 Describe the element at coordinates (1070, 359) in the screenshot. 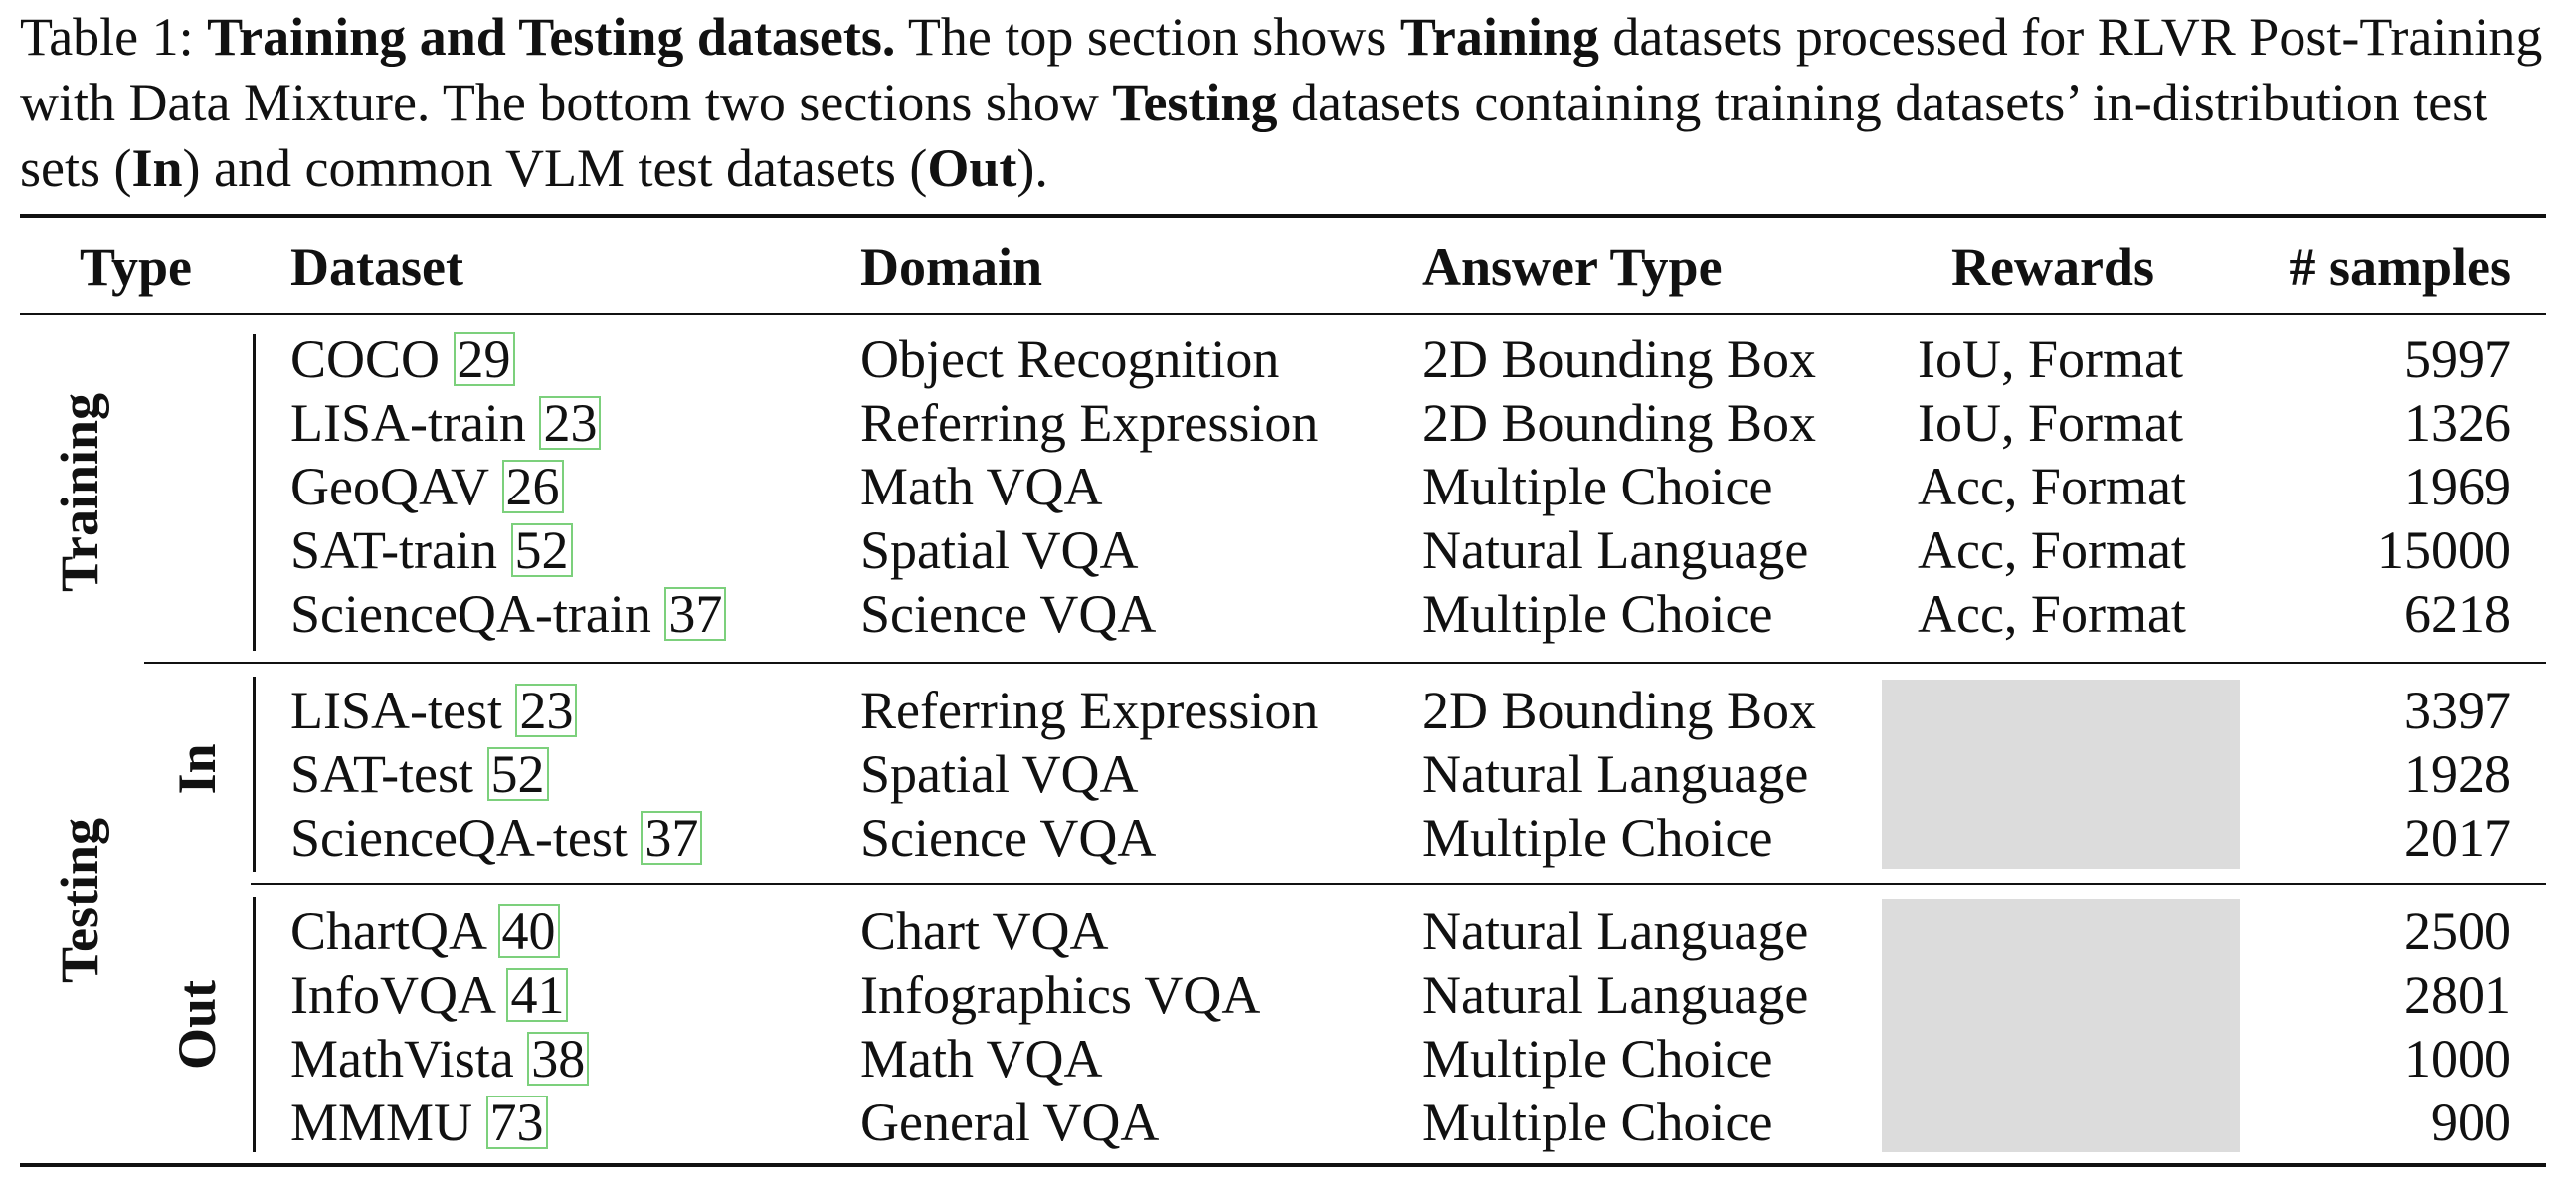

I see `cell-domain: Object Recognition` at that location.